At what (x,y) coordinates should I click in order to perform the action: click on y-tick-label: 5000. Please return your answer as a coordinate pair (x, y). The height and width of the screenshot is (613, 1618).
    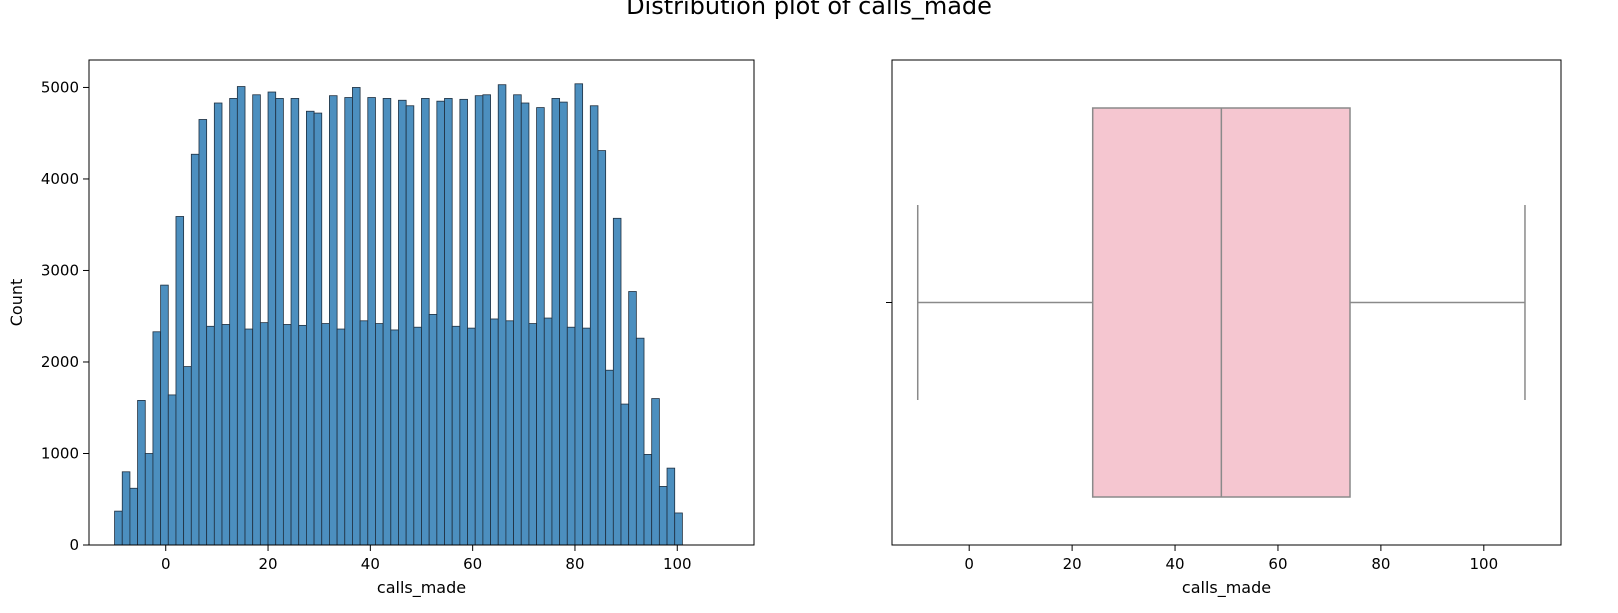
    Looking at the image, I should click on (60, 87).